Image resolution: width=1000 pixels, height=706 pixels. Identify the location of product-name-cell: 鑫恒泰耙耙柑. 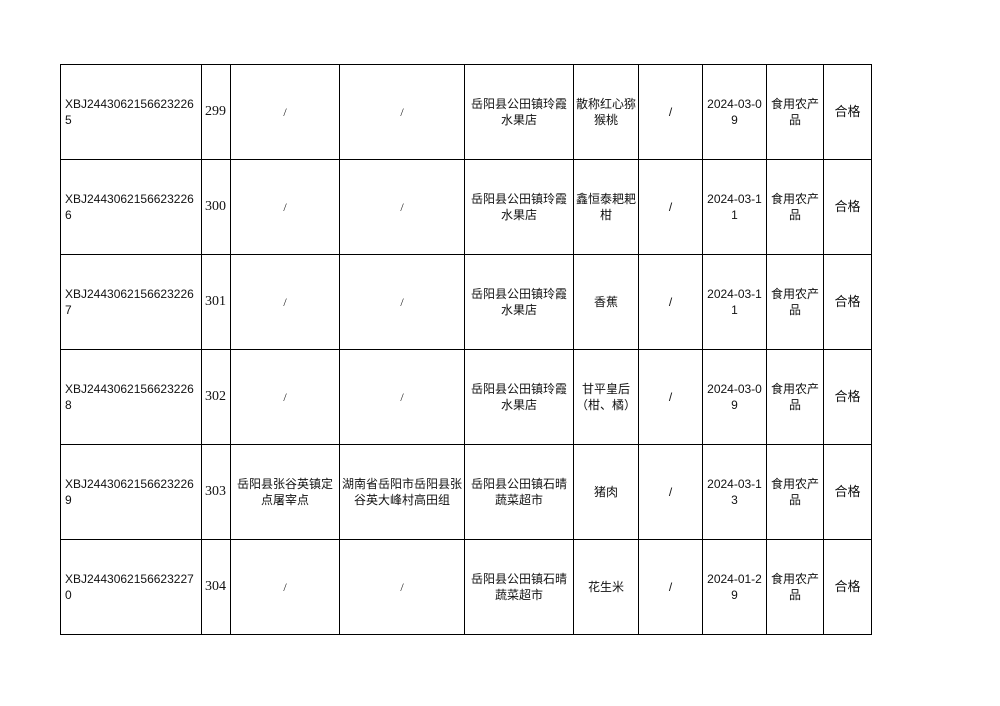
(606, 207).